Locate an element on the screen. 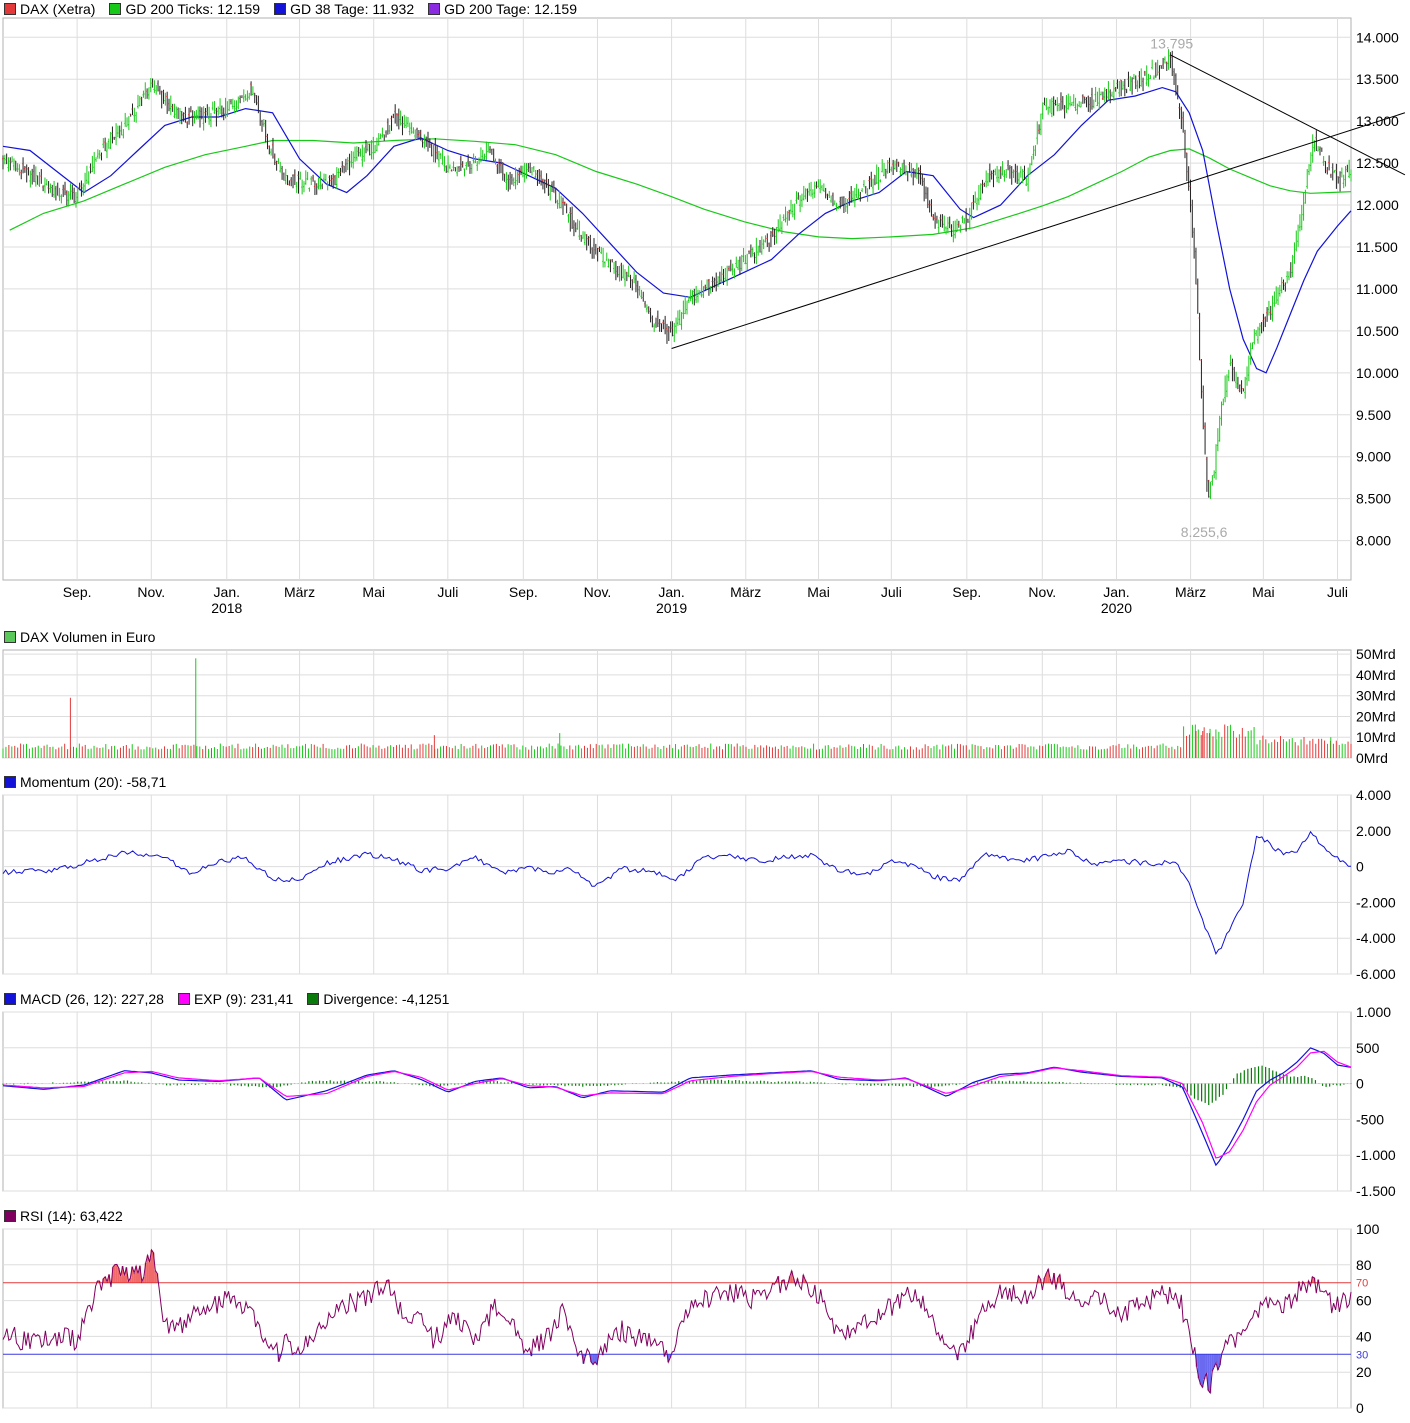 The image size is (1410, 1423). momentum-line is located at coordinates (676, 892).